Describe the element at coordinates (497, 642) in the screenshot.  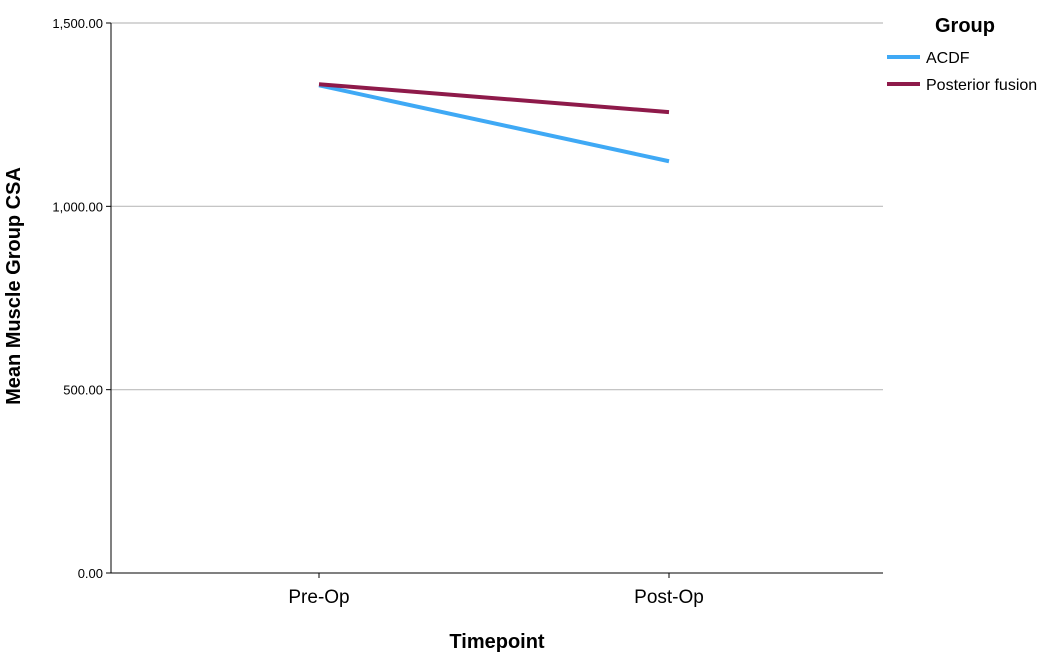
I see `x-axis-title: Timepoint` at that location.